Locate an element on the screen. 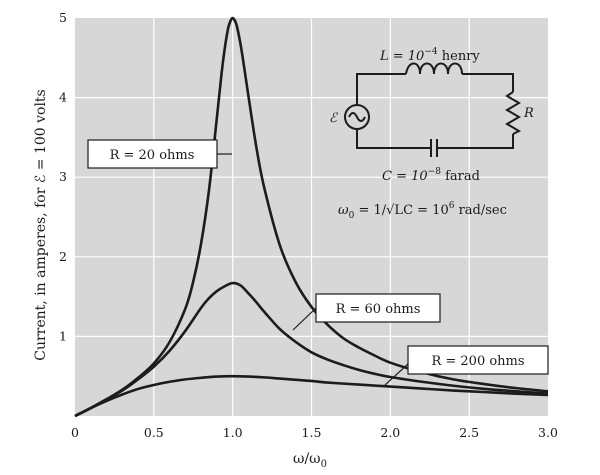  x-axis-title: ω/ω0 is located at coordinates (310, 460).